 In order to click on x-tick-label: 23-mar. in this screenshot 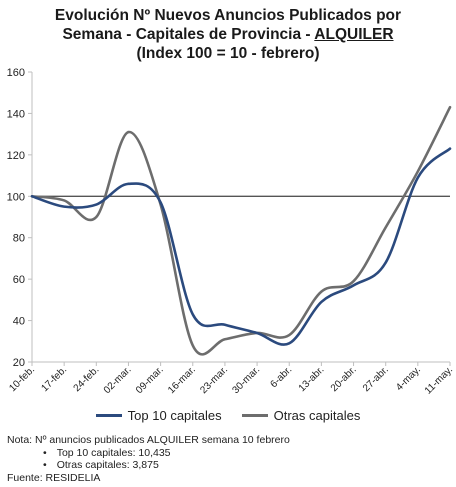, I will do `click(214, 380)`.